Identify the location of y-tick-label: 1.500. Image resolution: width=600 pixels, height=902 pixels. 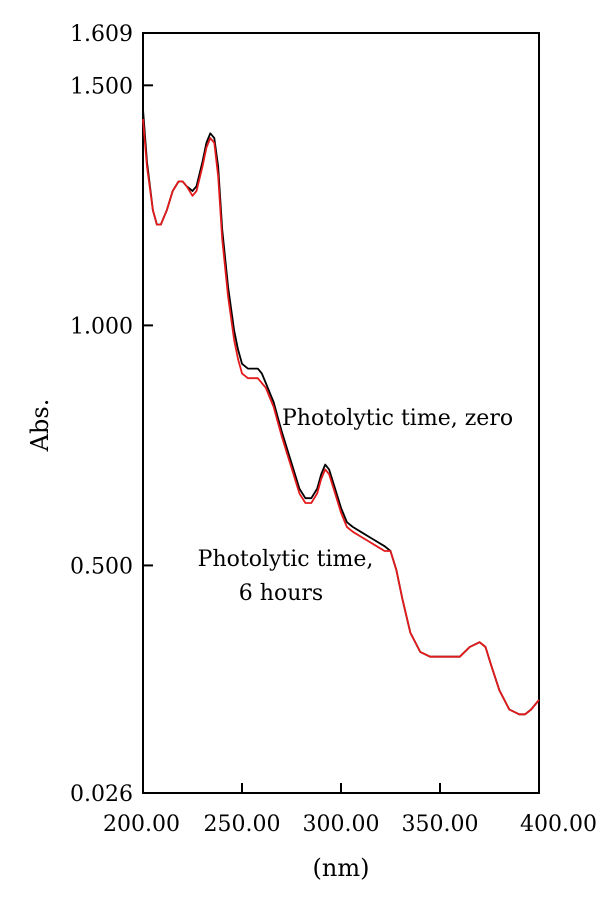
(101, 86).